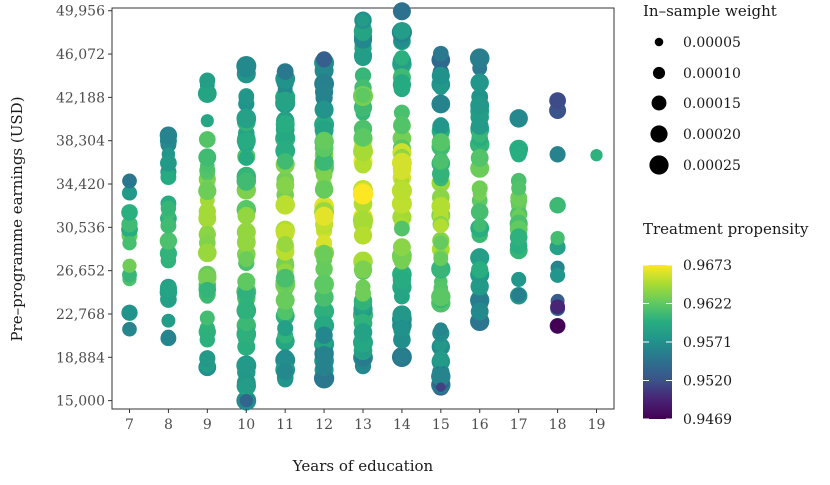 This screenshot has width=830, height=485. What do you see at coordinates (80, 272) in the screenshot?
I see `y-tick-label: 26,652` at bounding box center [80, 272].